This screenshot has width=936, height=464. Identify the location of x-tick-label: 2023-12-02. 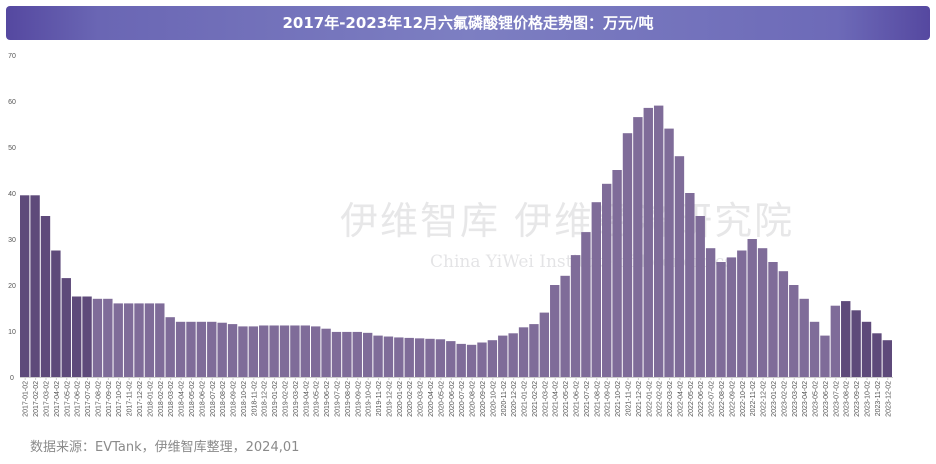
(888, 399).